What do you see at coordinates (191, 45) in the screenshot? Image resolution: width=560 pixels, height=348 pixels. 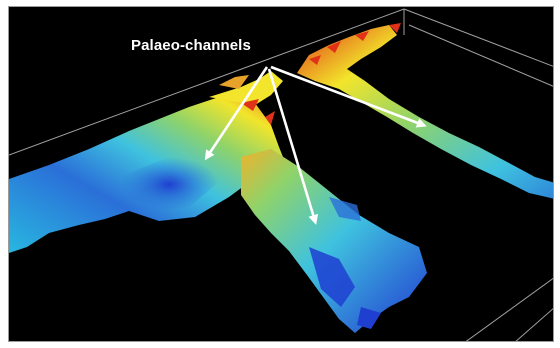 I see `palaeo-channels-label: Palaeo-channels` at bounding box center [191, 45].